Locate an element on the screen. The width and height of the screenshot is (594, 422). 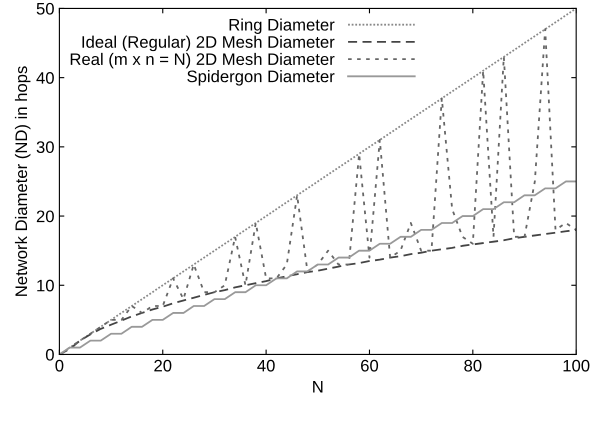
x-tick-label: 60 is located at coordinates (369, 366).